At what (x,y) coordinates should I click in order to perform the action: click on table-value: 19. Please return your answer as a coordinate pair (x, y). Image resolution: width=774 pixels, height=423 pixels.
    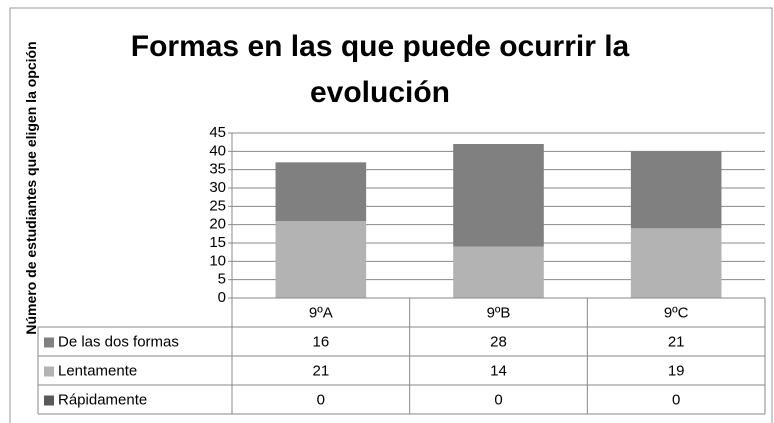
    Looking at the image, I should click on (676, 370).